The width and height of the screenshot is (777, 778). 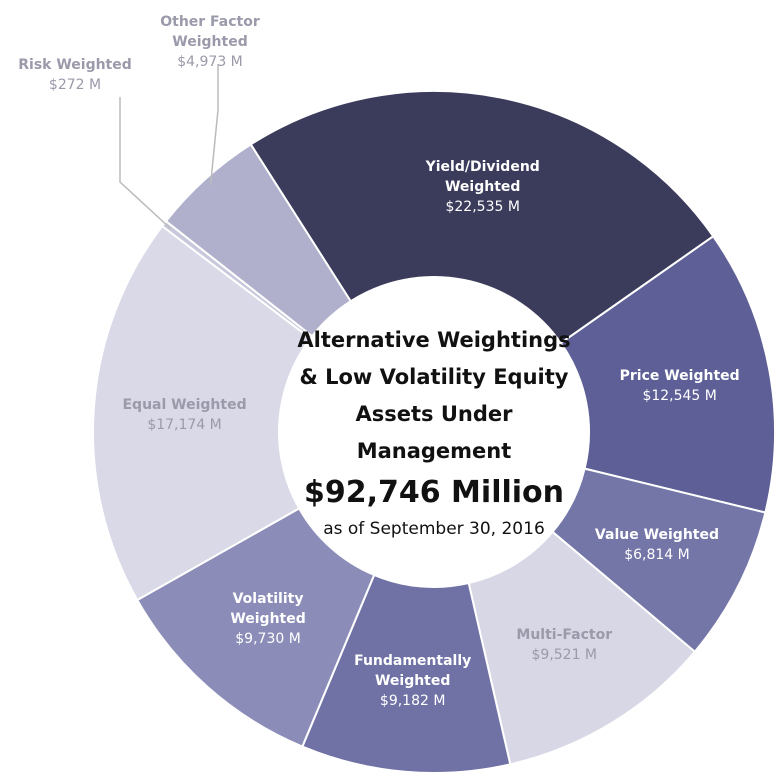 What do you see at coordinates (184, 405) in the screenshot?
I see `category-label: Equal Weighted` at bounding box center [184, 405].